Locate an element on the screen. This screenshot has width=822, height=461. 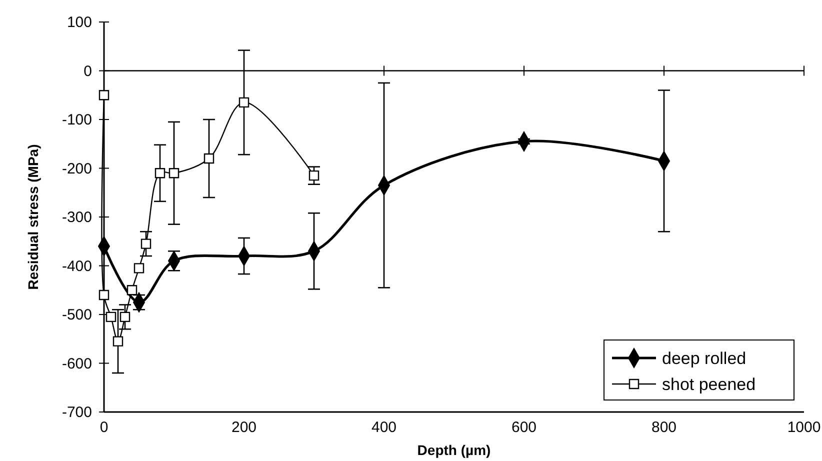
y-tick-label: -700 is located at coordinates (77, 412).